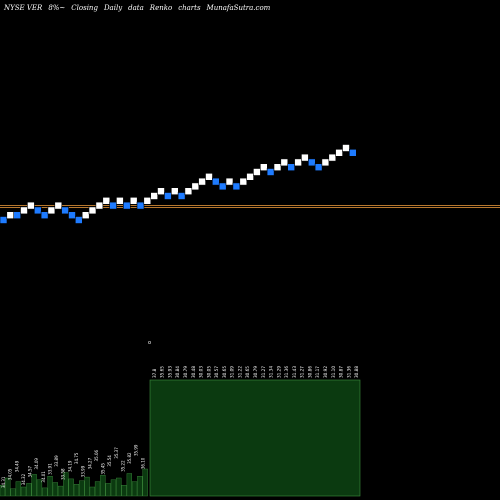 This screenshot has height=500, width=500. Describe the element at coordinates (109, 461) in the screenshot. I see `volume-small-label-16: 35.54` at that location.